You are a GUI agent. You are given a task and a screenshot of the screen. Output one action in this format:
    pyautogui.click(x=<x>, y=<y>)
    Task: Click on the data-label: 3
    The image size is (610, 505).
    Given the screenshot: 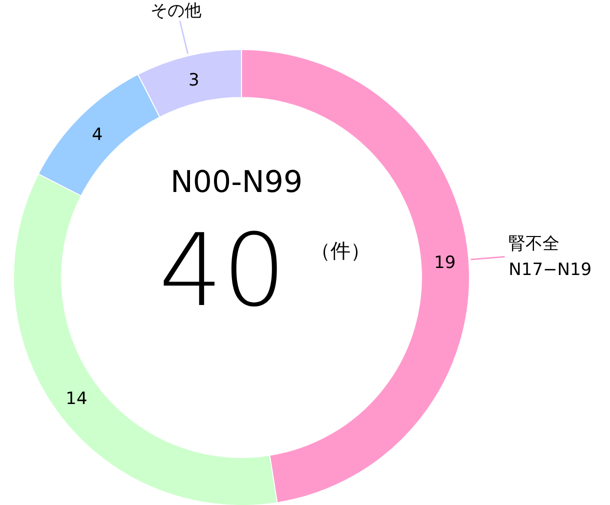 What is the action you would take?
    pyautogui.click(x=194, y=80)
    